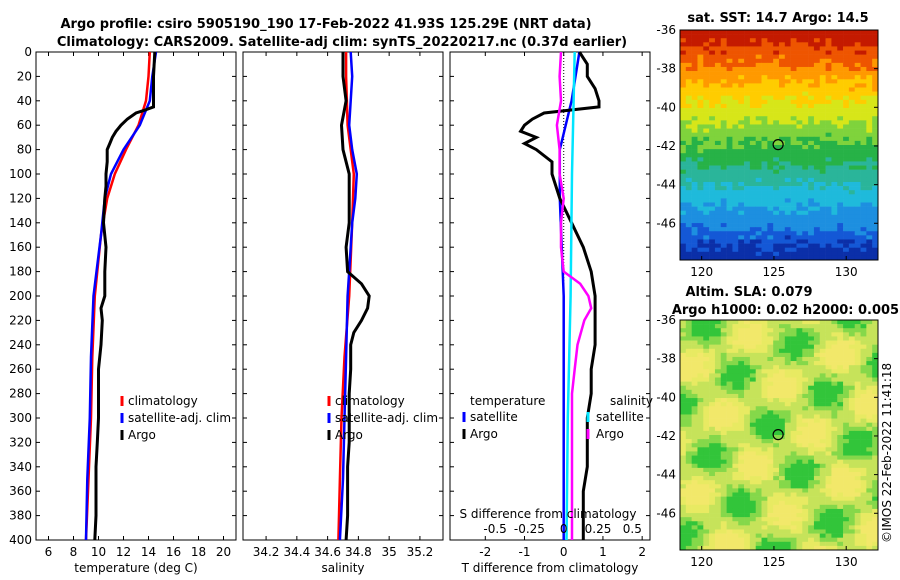  I want to click on ytick-label: 280, so click(20, 394).